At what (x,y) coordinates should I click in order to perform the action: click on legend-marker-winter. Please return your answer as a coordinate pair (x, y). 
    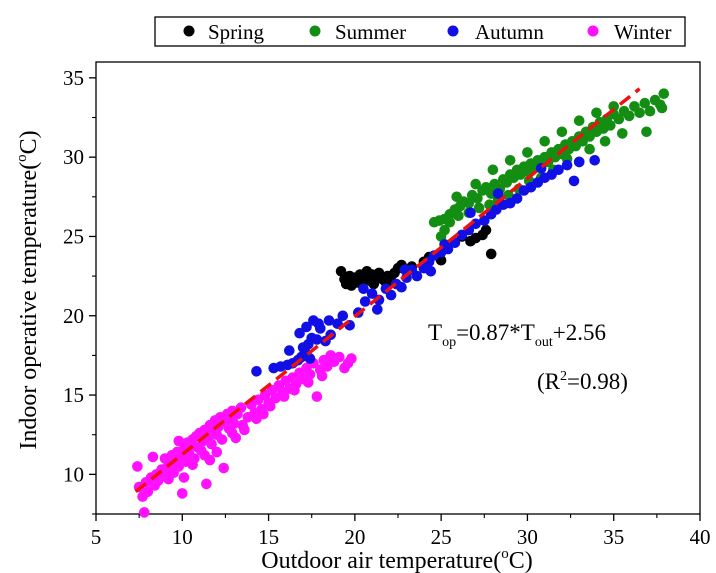
    Looking at the image, I should click on (593, 31).